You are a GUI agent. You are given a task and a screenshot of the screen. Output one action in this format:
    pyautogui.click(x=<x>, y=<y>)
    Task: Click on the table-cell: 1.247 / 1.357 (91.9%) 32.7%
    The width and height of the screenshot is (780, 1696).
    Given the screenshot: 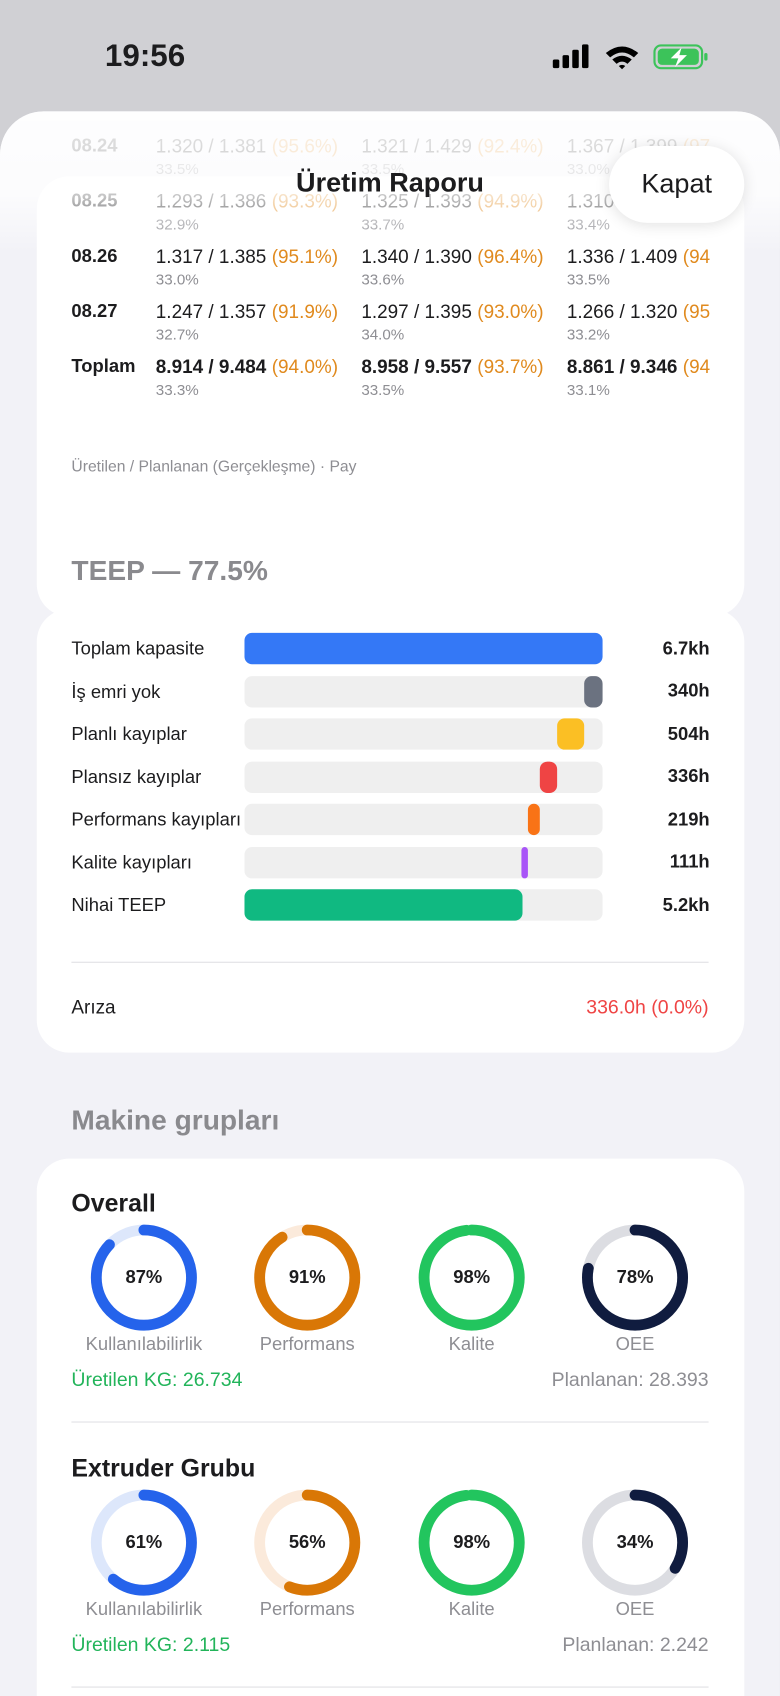 What is the action you would take?
    pyautogui.click(x=259, y=323)
    